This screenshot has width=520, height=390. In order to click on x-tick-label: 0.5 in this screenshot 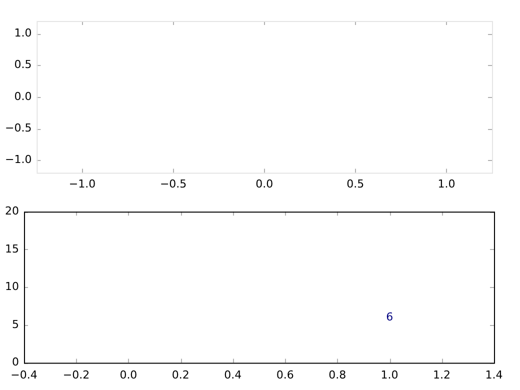, I will do `click(355, 183)`.